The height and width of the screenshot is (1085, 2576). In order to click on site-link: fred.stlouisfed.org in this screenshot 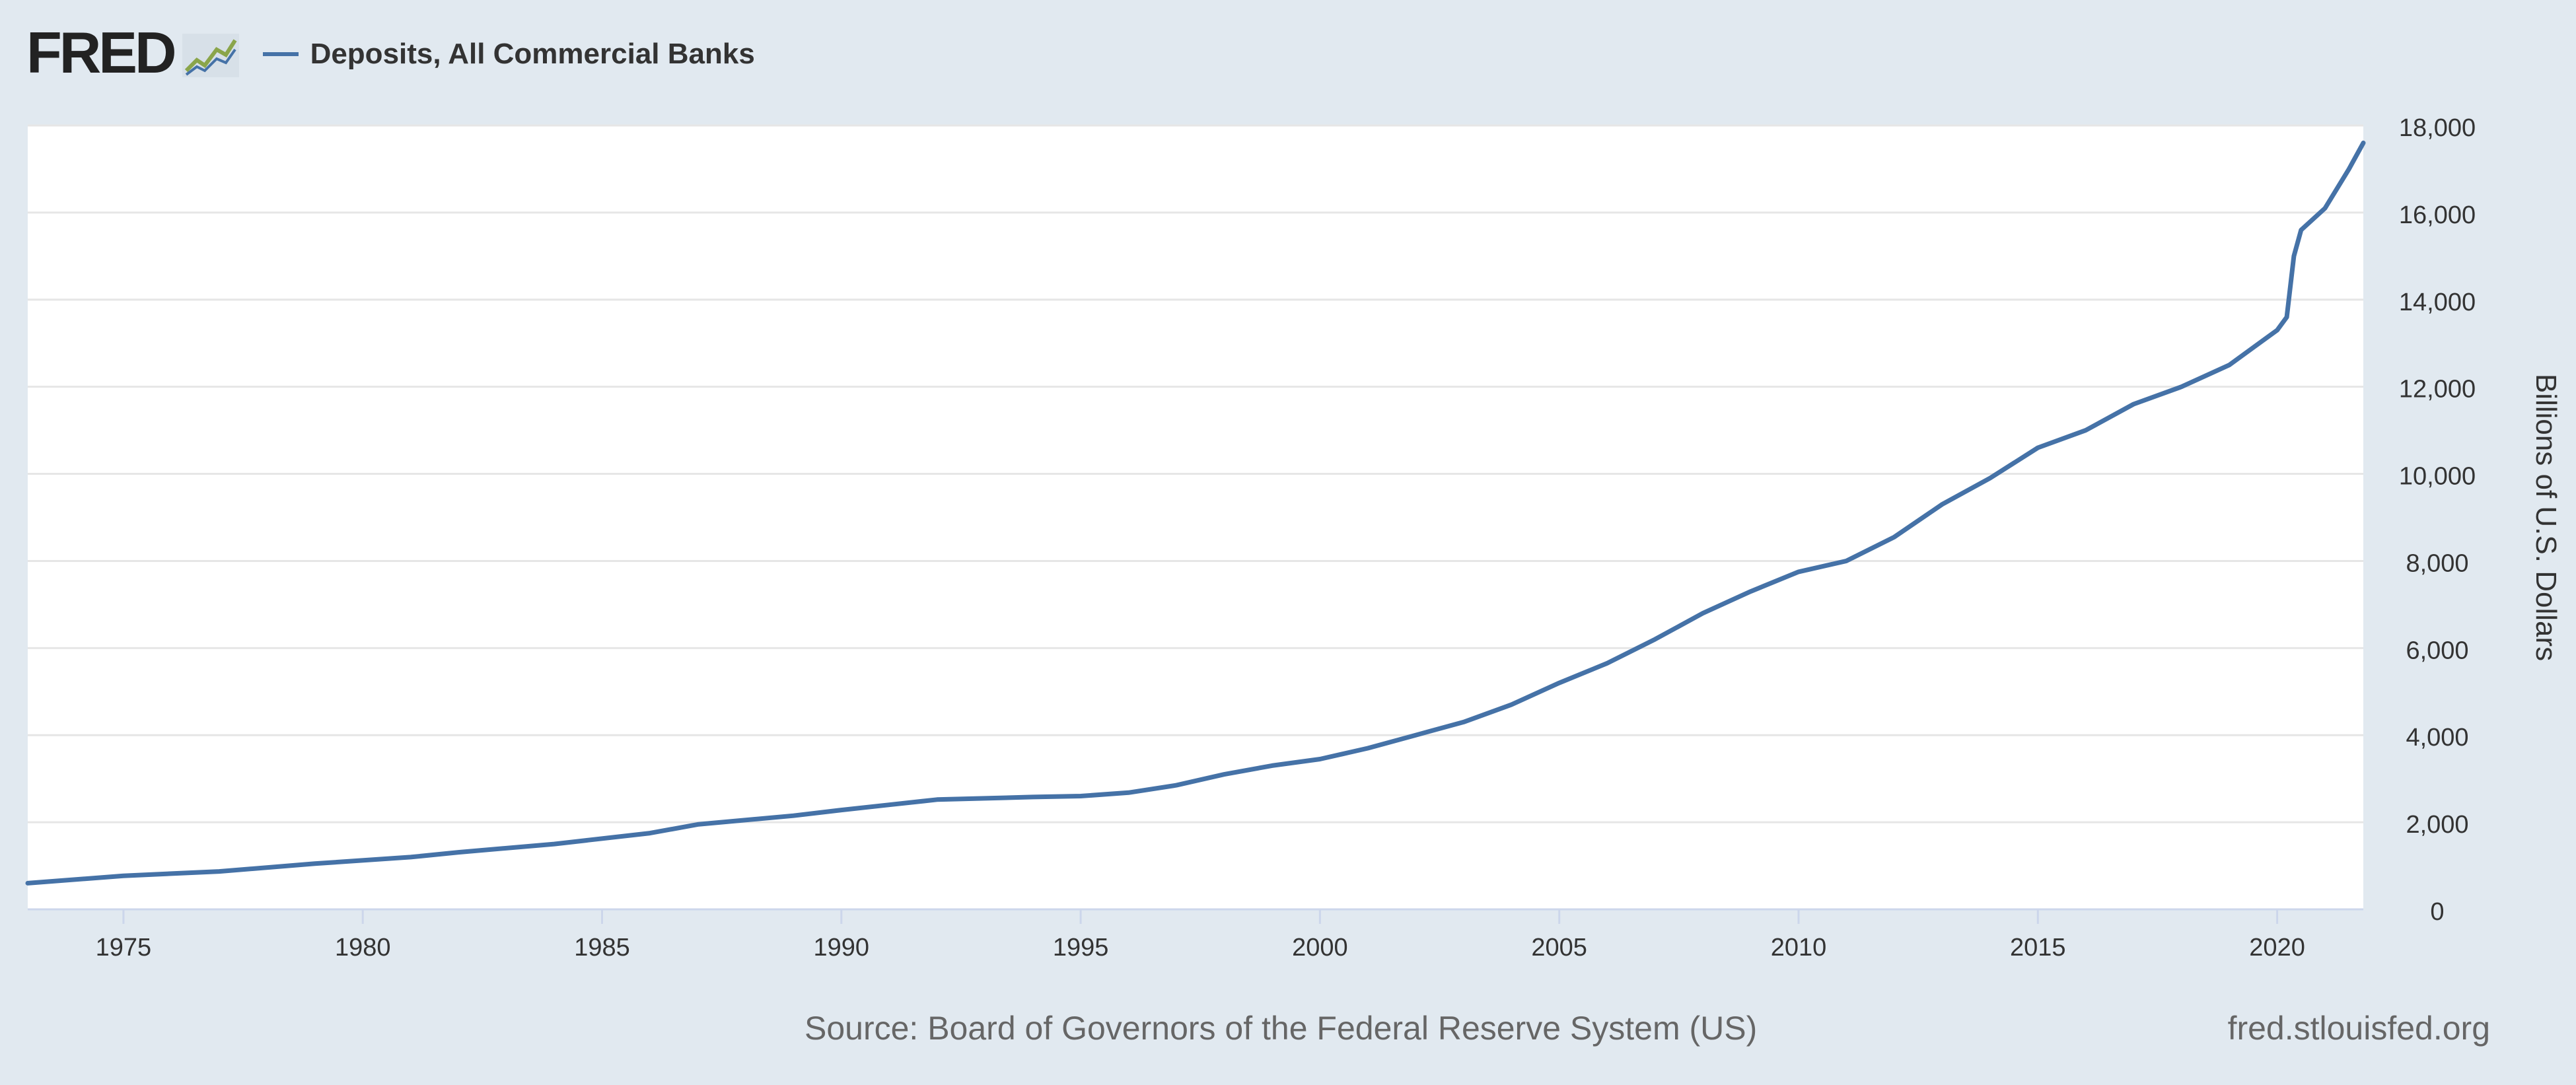, I will do `click(2358, 1028)`.